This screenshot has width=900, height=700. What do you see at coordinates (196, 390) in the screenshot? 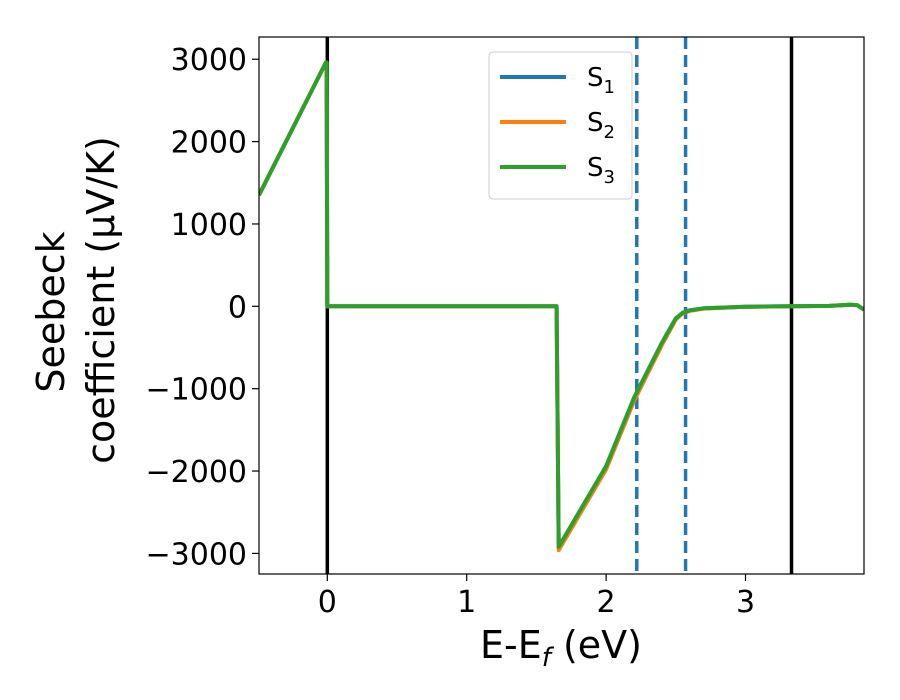
I see `y-tick-label: −1000` at bounding box center [196, 390].